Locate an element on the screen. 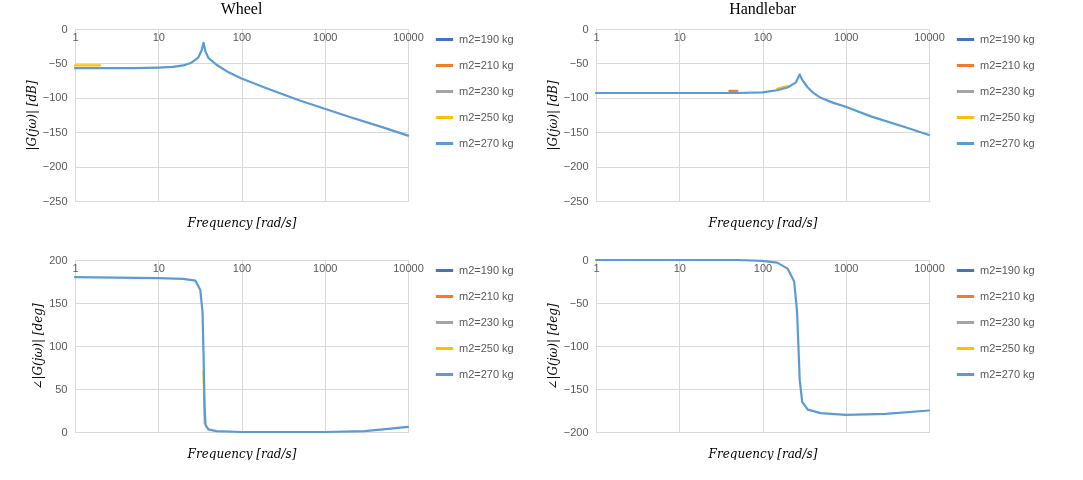 The height and width of the screenshot is (480, 1083). chart-title: Handlebar is located at coordinates (763, 8).